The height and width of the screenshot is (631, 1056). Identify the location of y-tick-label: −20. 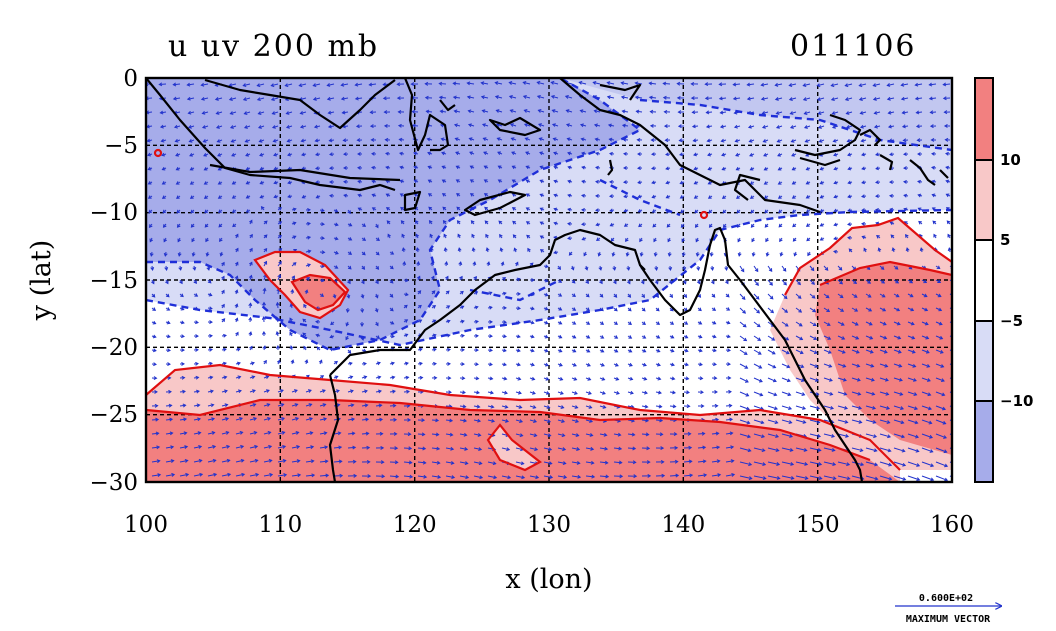
(113, 348).